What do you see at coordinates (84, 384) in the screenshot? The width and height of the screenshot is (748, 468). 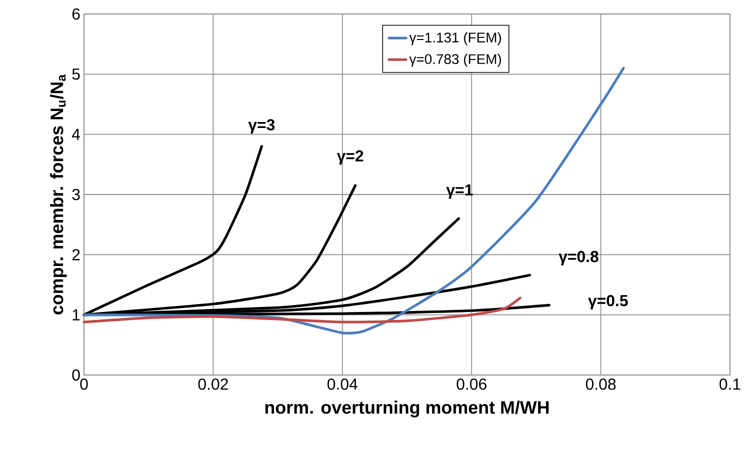 I see `x-tick-label: 0` at bounding box center [84, 384].